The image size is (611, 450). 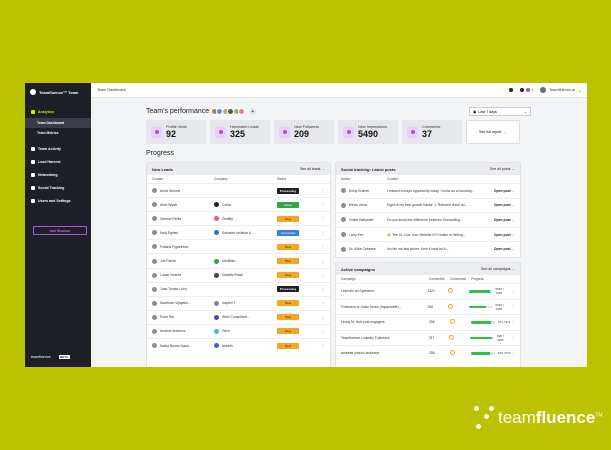 What do you see at coordinates (368, 134) in the screenshot?
I see `kpi-value: 5490` at bounding box center [368, 134].